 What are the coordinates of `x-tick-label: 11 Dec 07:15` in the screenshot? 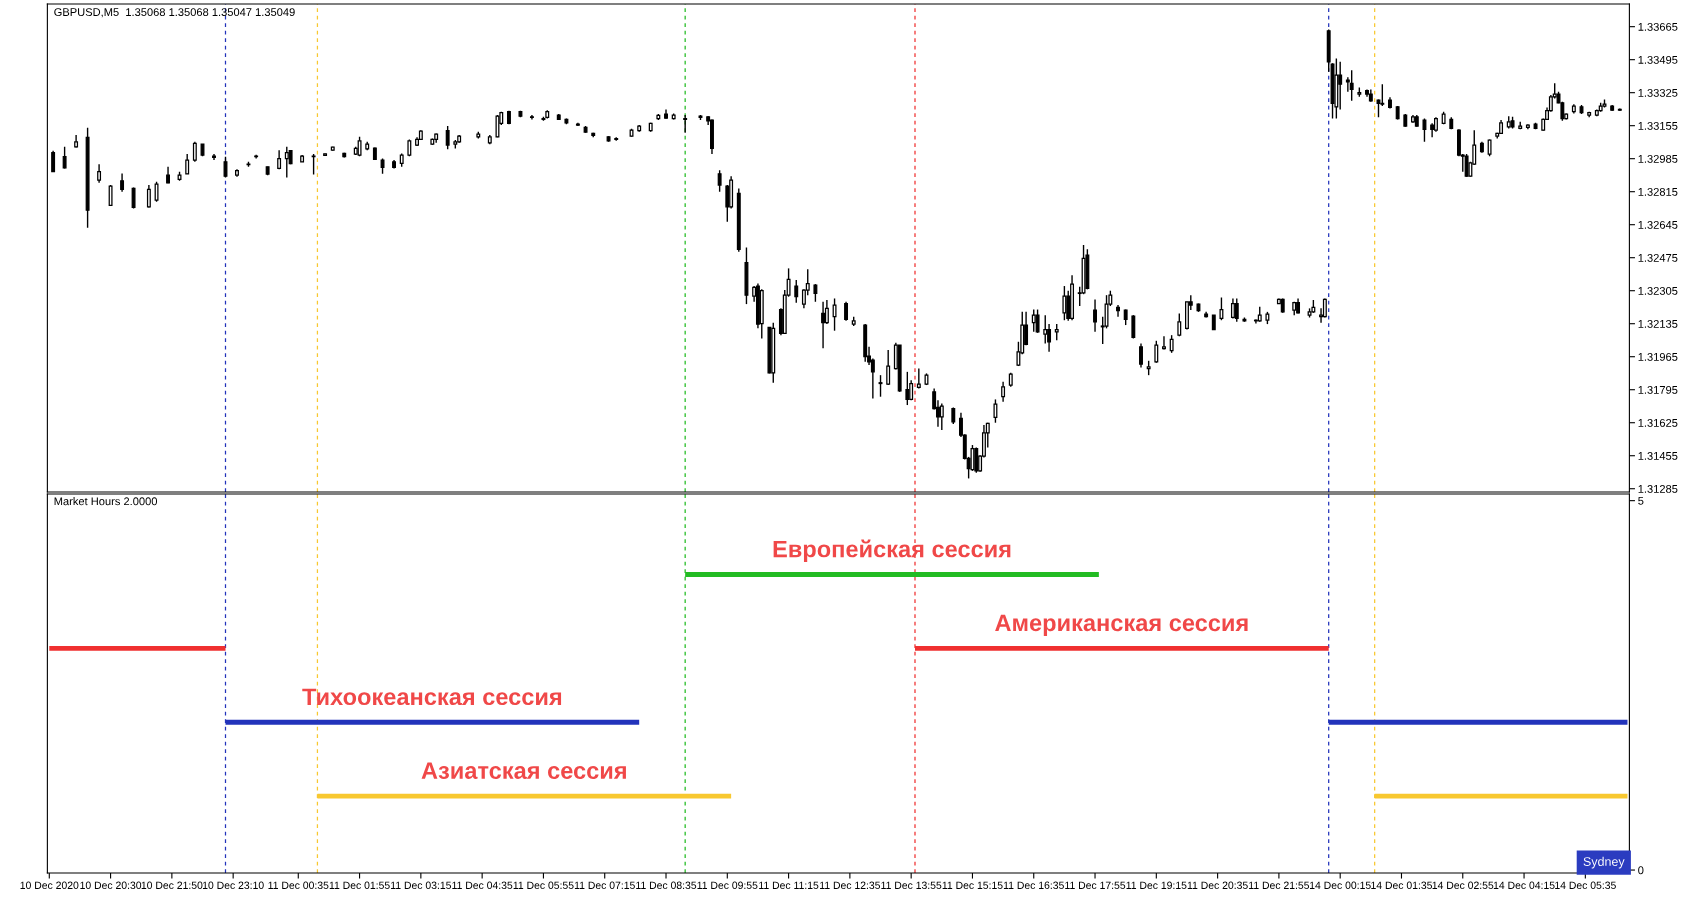 It's located at (604, 885).